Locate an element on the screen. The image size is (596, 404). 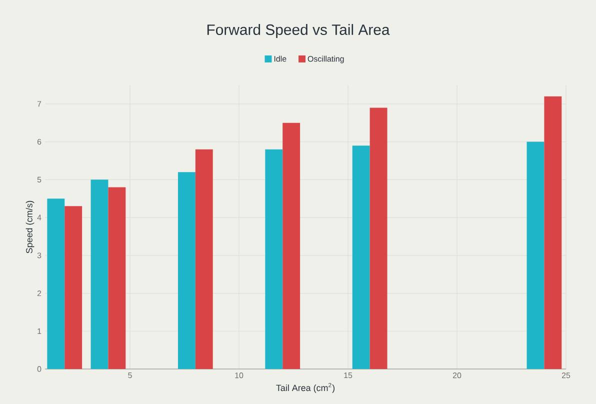
chart-title: Forward Speed vs Tail Area is located at coordinates (298, 31).